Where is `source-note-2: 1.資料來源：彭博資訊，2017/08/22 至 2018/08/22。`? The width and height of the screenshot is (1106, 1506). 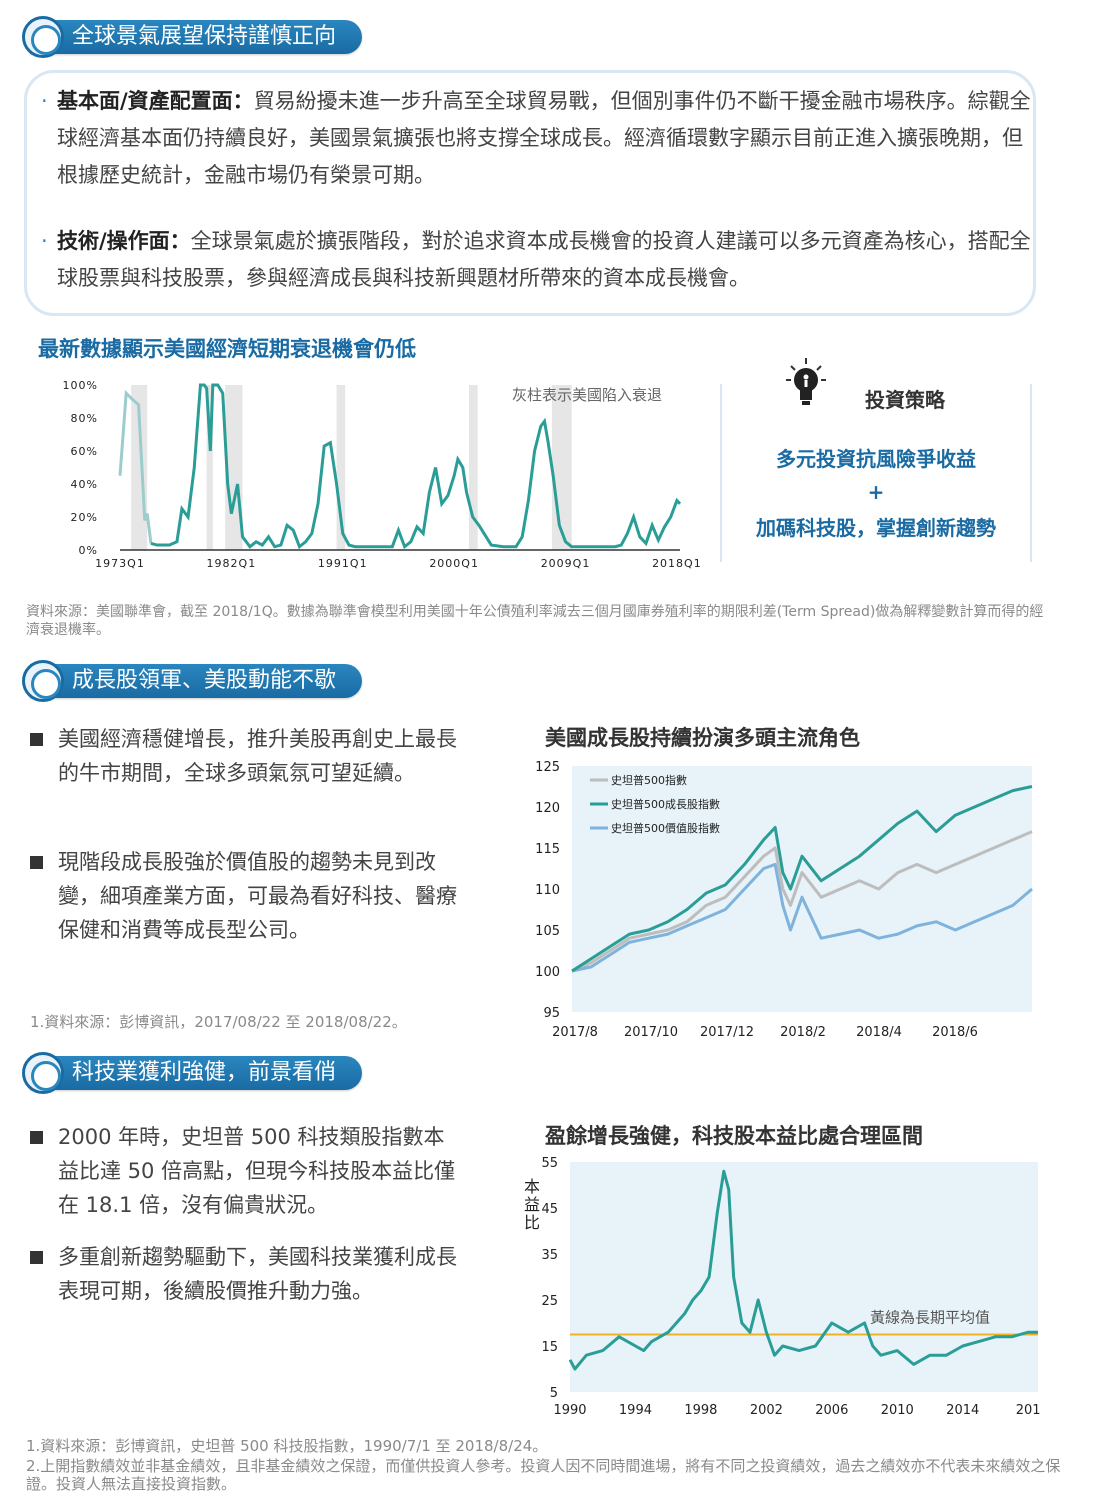 source-note-2: 1.資料來源：彭博資訊，2017/08/22 至 2018/08/22。 is located at coordinates (218, 1022).